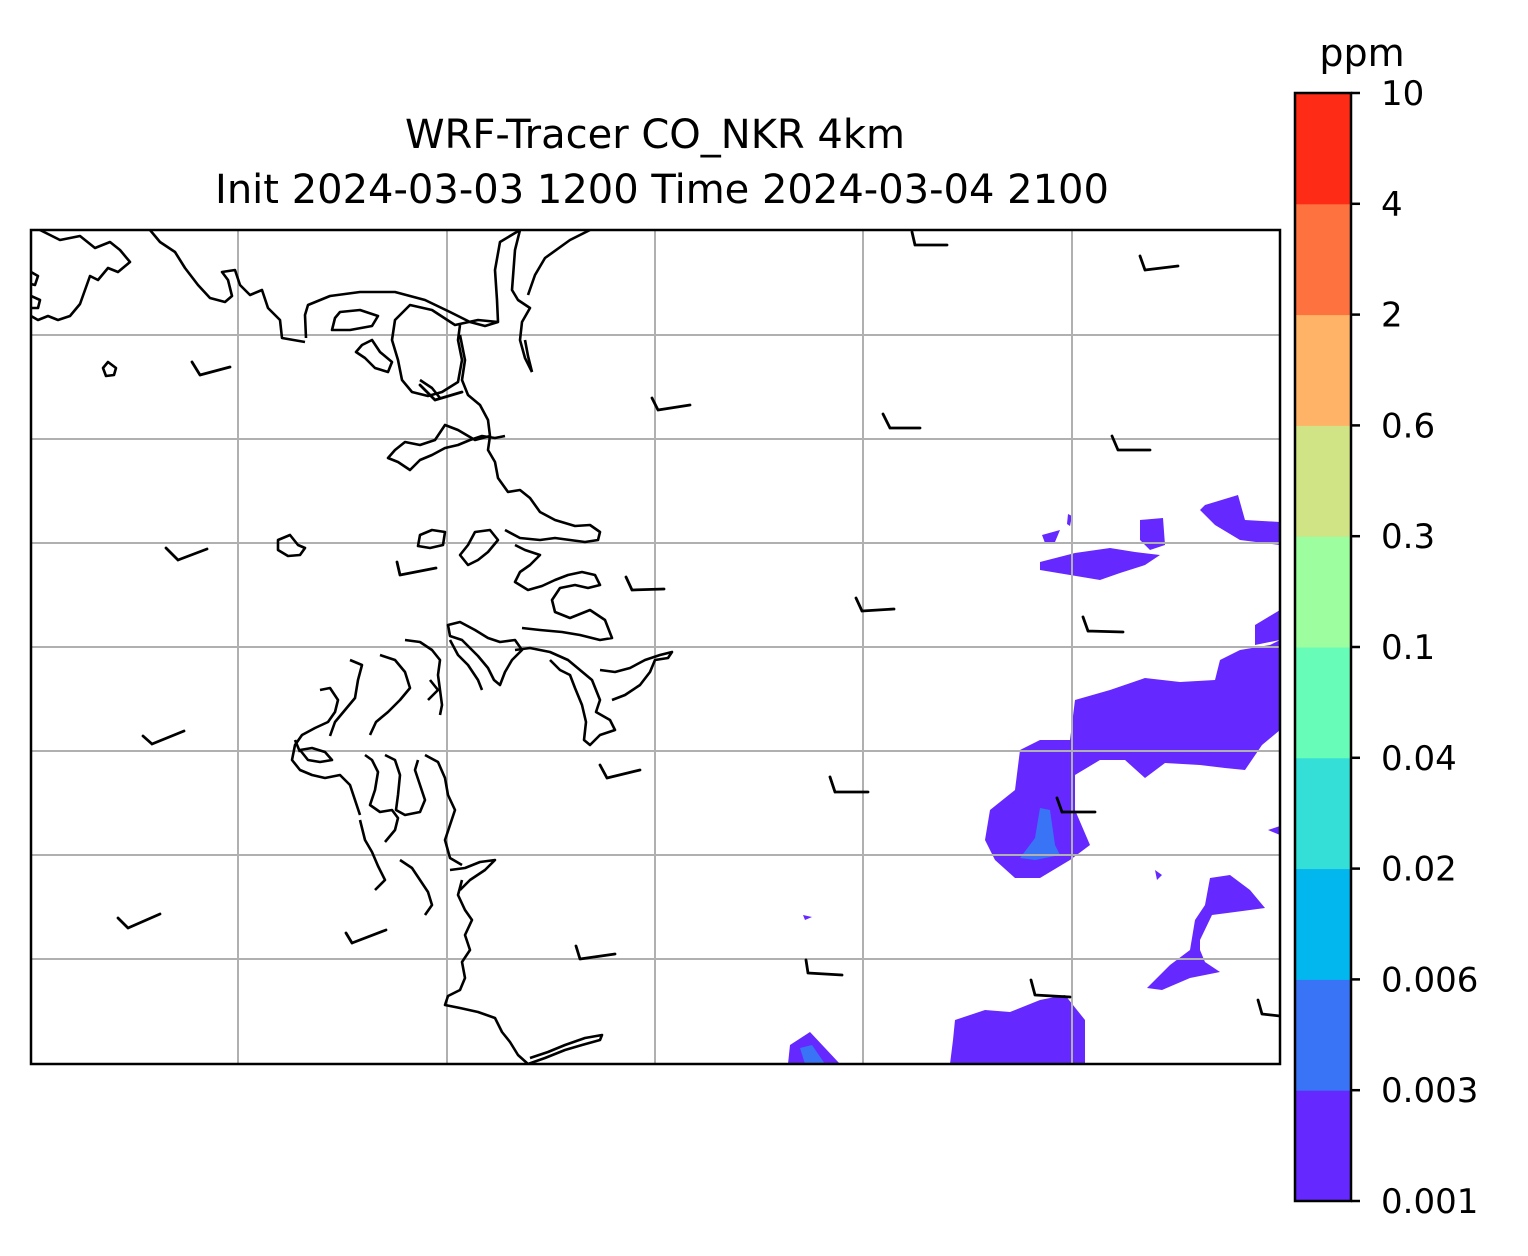 The width and height of the screenshot is (1528, 1256). Describe the element at coordinates (1392, 316) in the screenshot. I see `colorbar-tick-label: 2` at that location.